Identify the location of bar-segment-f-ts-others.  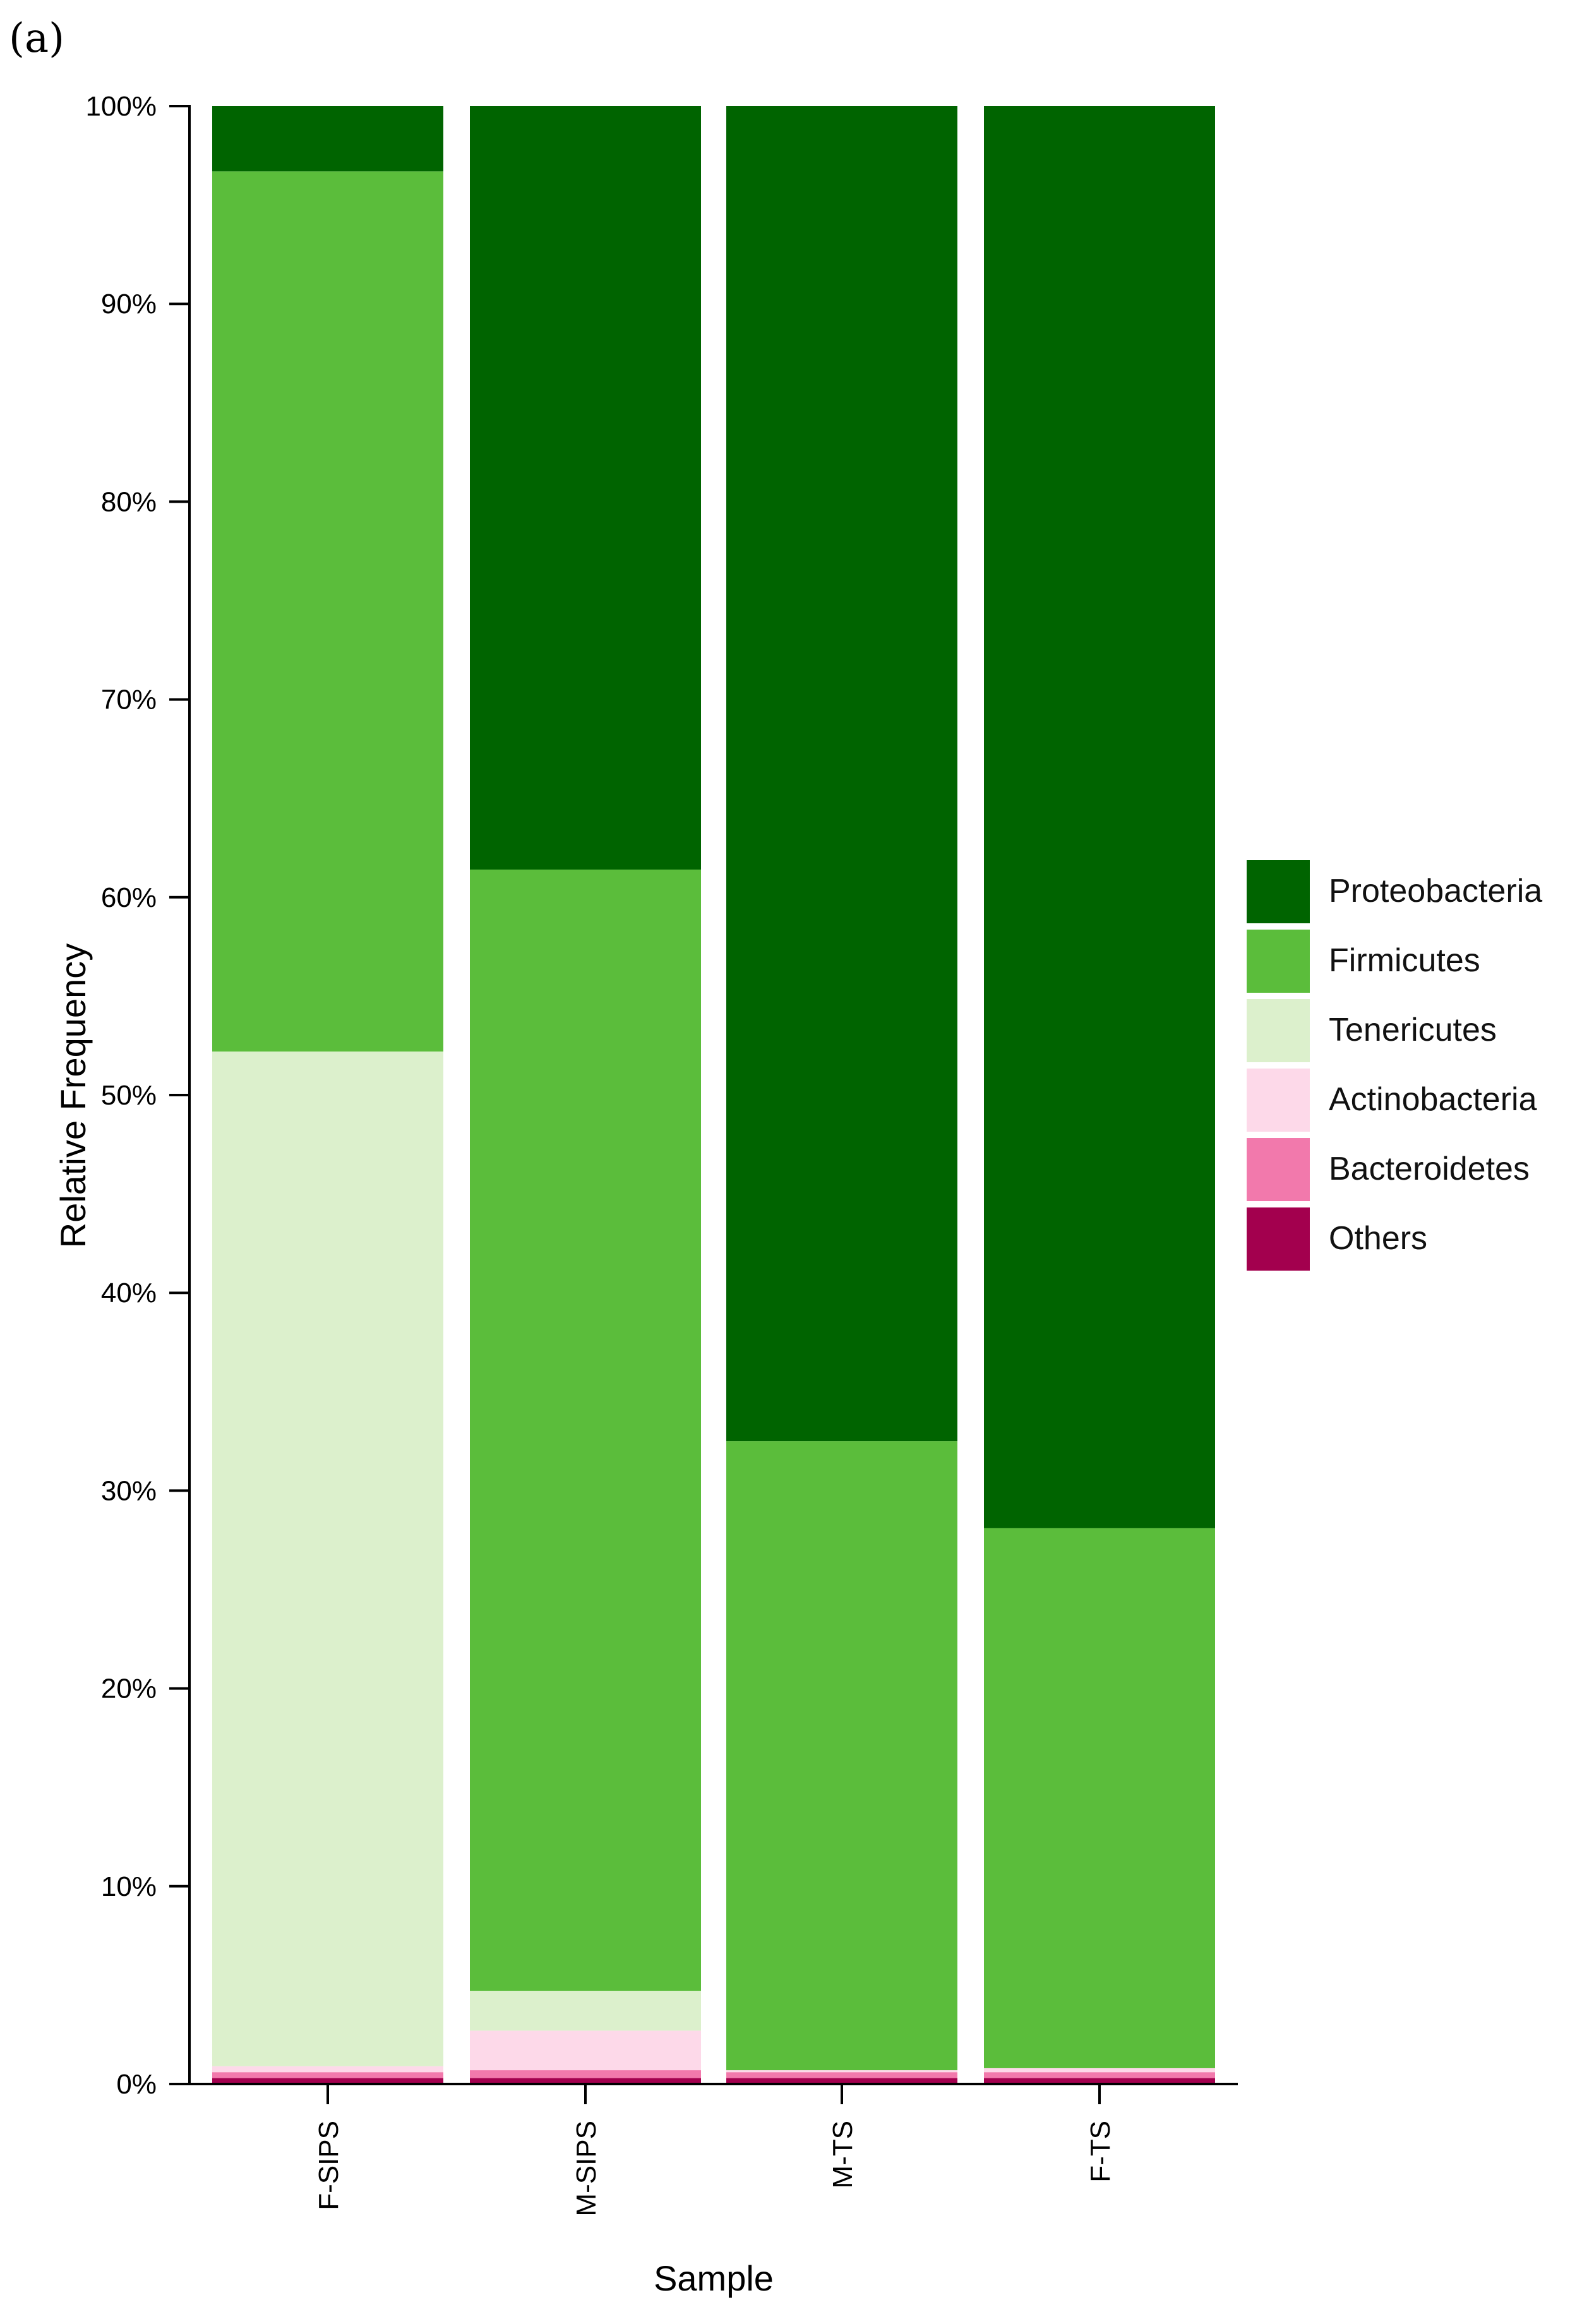
(1099, 2081).